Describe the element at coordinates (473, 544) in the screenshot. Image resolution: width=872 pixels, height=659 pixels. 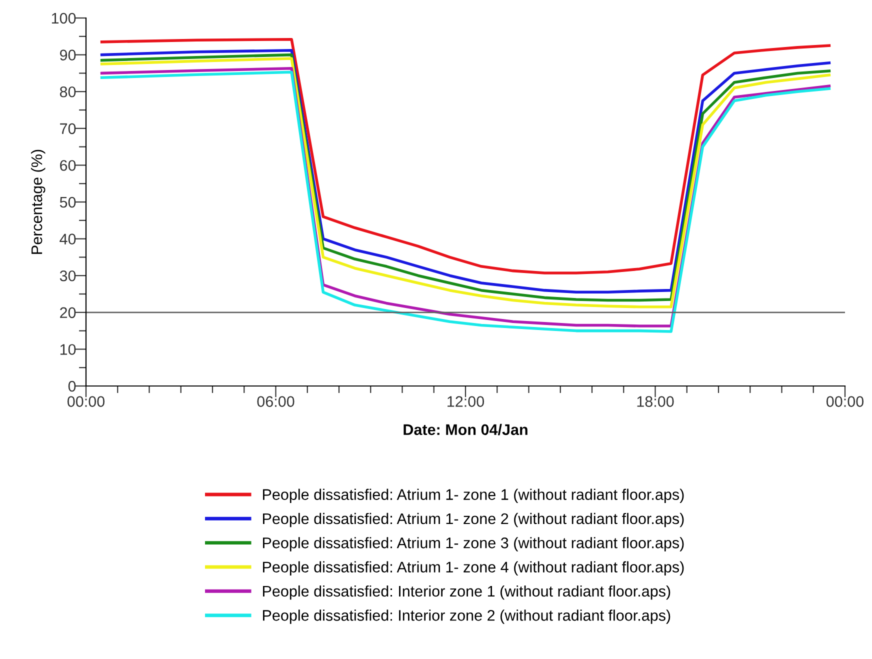
I see `legend-label: People dissatisfied: Atrium 1- zone 3 (without radiant floor.aps)` at that location.